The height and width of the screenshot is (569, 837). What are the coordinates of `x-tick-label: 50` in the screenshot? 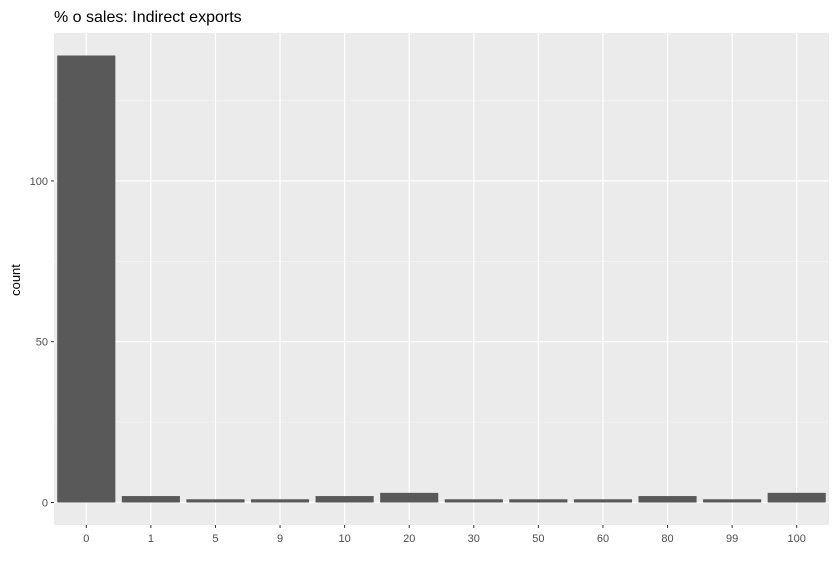 It's located at (538, 539).